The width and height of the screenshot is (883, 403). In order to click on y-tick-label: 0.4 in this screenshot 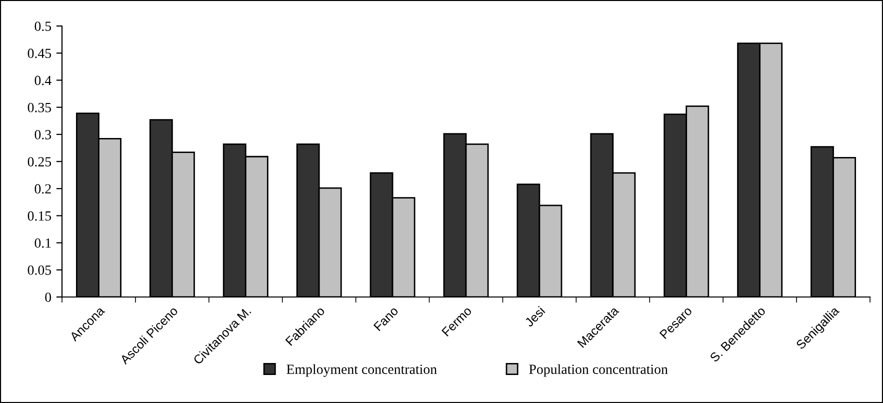, I will do `click(43, 81)`.